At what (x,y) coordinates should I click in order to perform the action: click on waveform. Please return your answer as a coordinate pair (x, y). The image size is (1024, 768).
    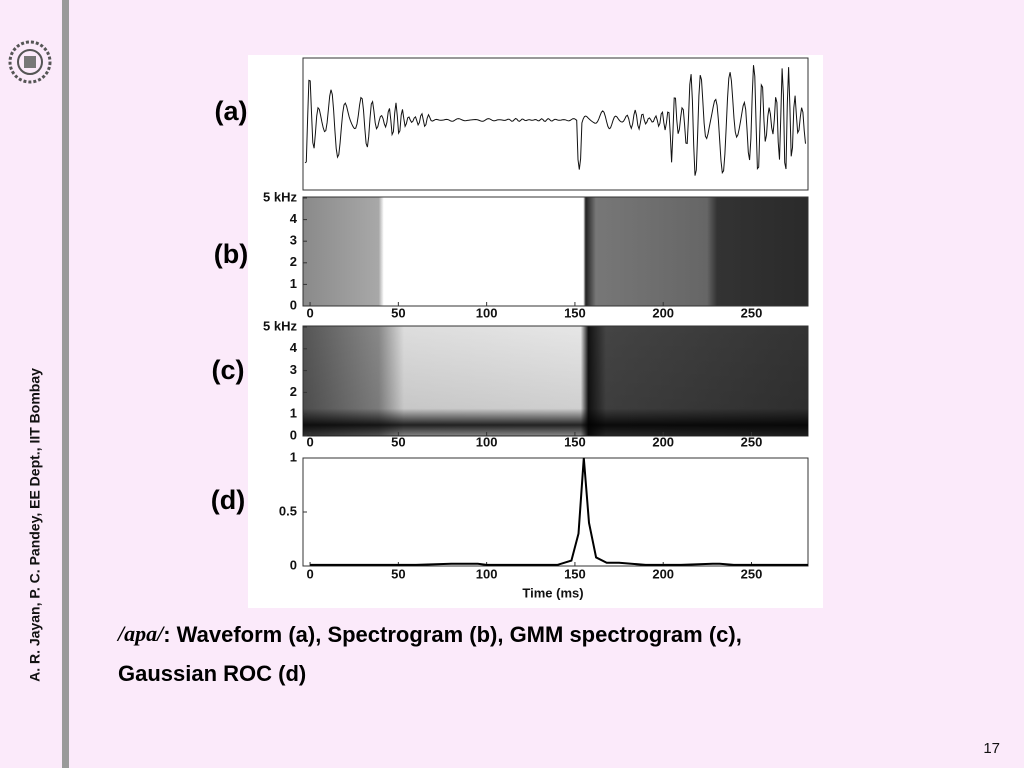
    Looking at the image, I should click on (555, 120).